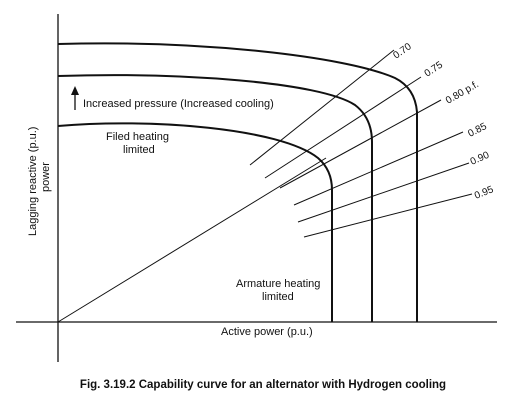 The image size is (526, 411). I want to click on y-axis-label-line2: power, so click(46, 177).